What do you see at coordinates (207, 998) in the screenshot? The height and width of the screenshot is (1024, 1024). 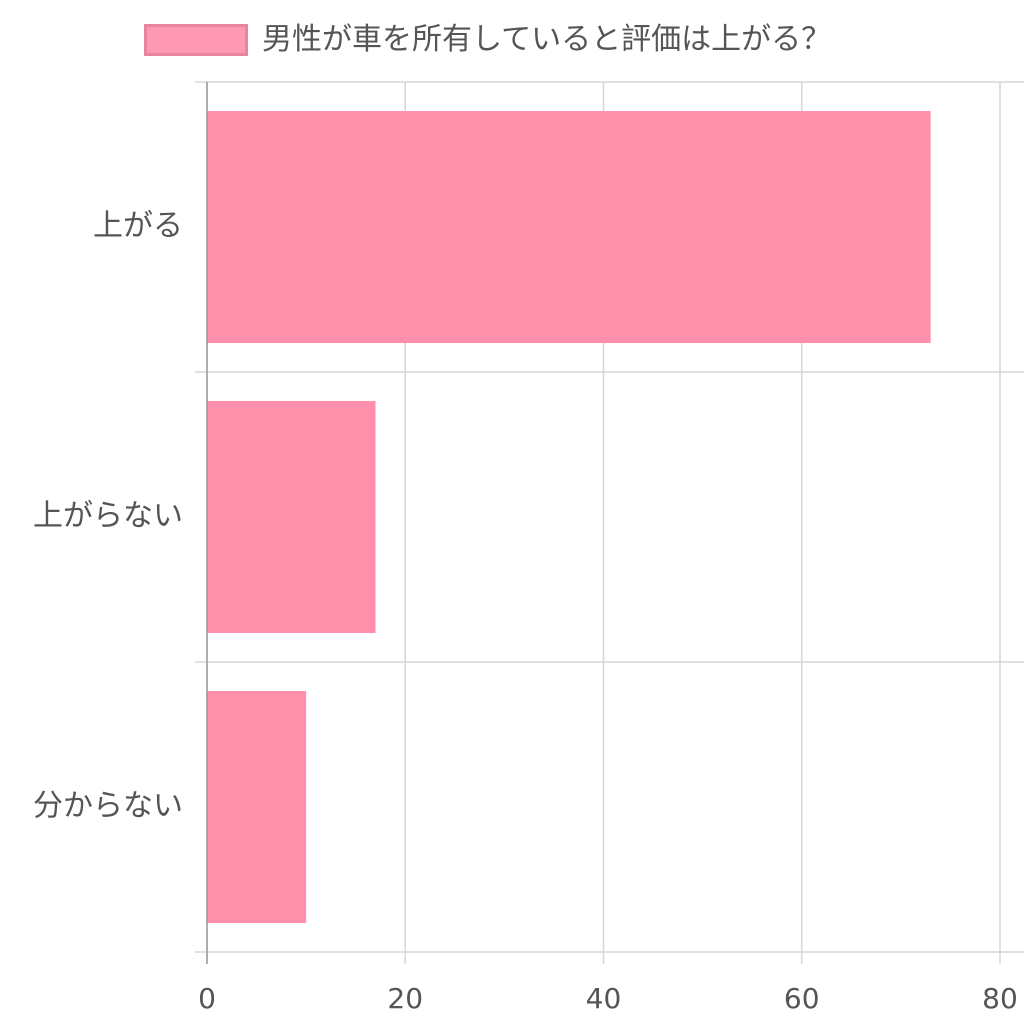 I see `x-tick-label-0: 0` at bounding box center [207, 998].